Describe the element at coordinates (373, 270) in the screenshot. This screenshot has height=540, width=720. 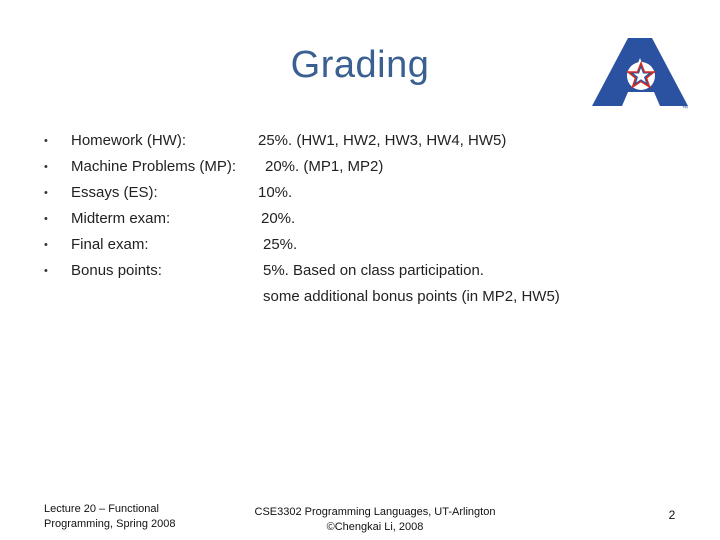
I see `item-value-bonus: 5%. Based on class participation.` at that location.